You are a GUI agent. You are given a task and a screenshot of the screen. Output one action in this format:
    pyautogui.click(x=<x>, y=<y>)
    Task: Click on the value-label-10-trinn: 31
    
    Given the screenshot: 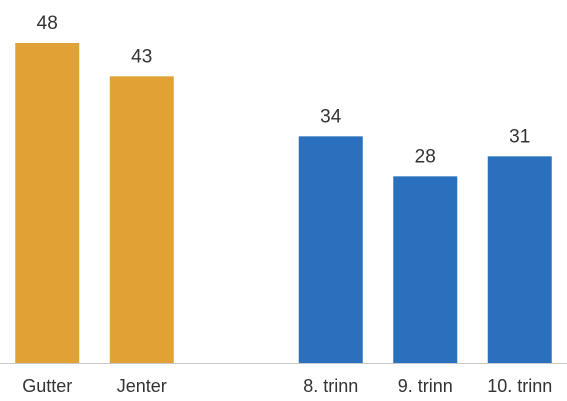 What is the action you would take?
    pyautogui.click(x=519, y=136)
    